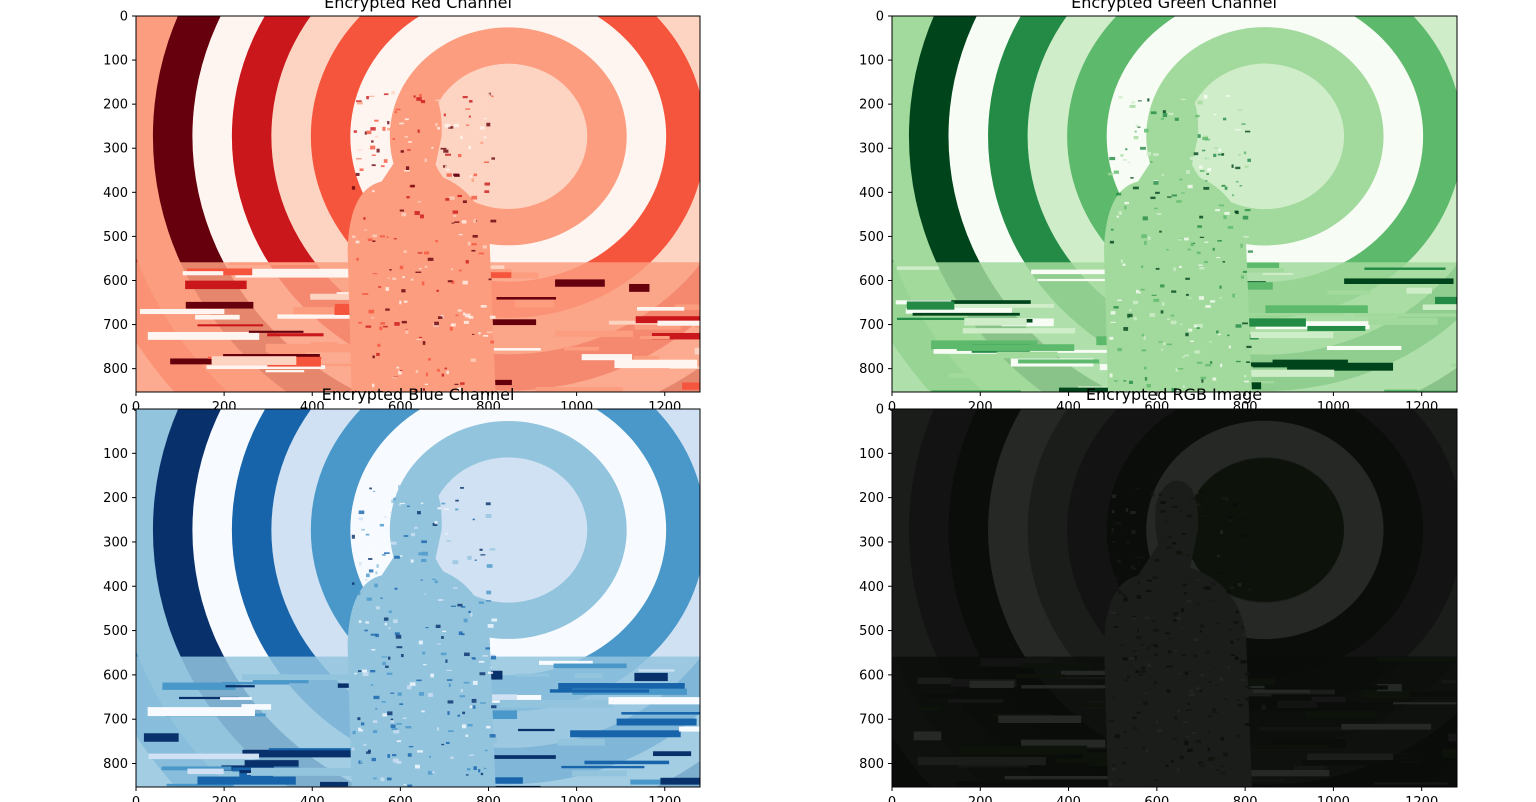  Describe the element at coordinates (124, 410) in the screenshot. I see `y-tick-label: 0` at that location.